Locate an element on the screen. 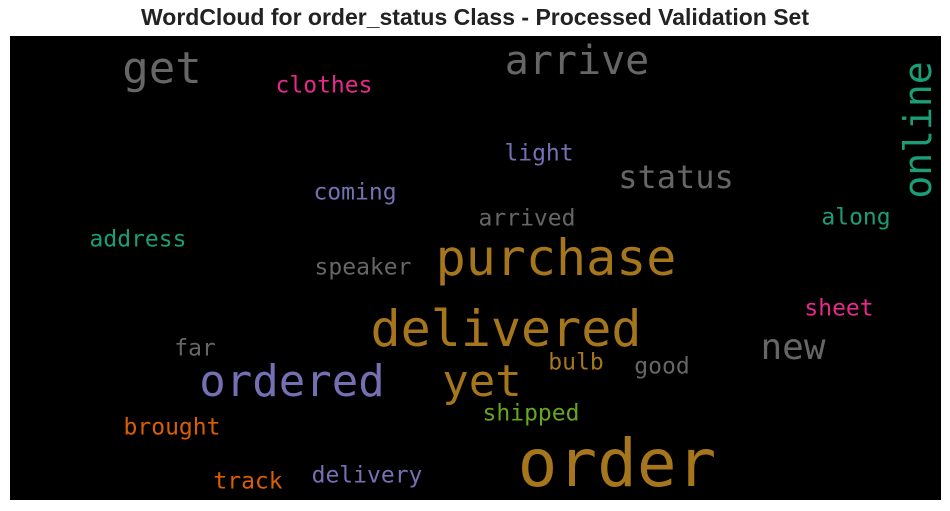 Image resolution: width=950 pixels, height=511 pixels. word-delivered: delivered is located at coordinates (506, 329).